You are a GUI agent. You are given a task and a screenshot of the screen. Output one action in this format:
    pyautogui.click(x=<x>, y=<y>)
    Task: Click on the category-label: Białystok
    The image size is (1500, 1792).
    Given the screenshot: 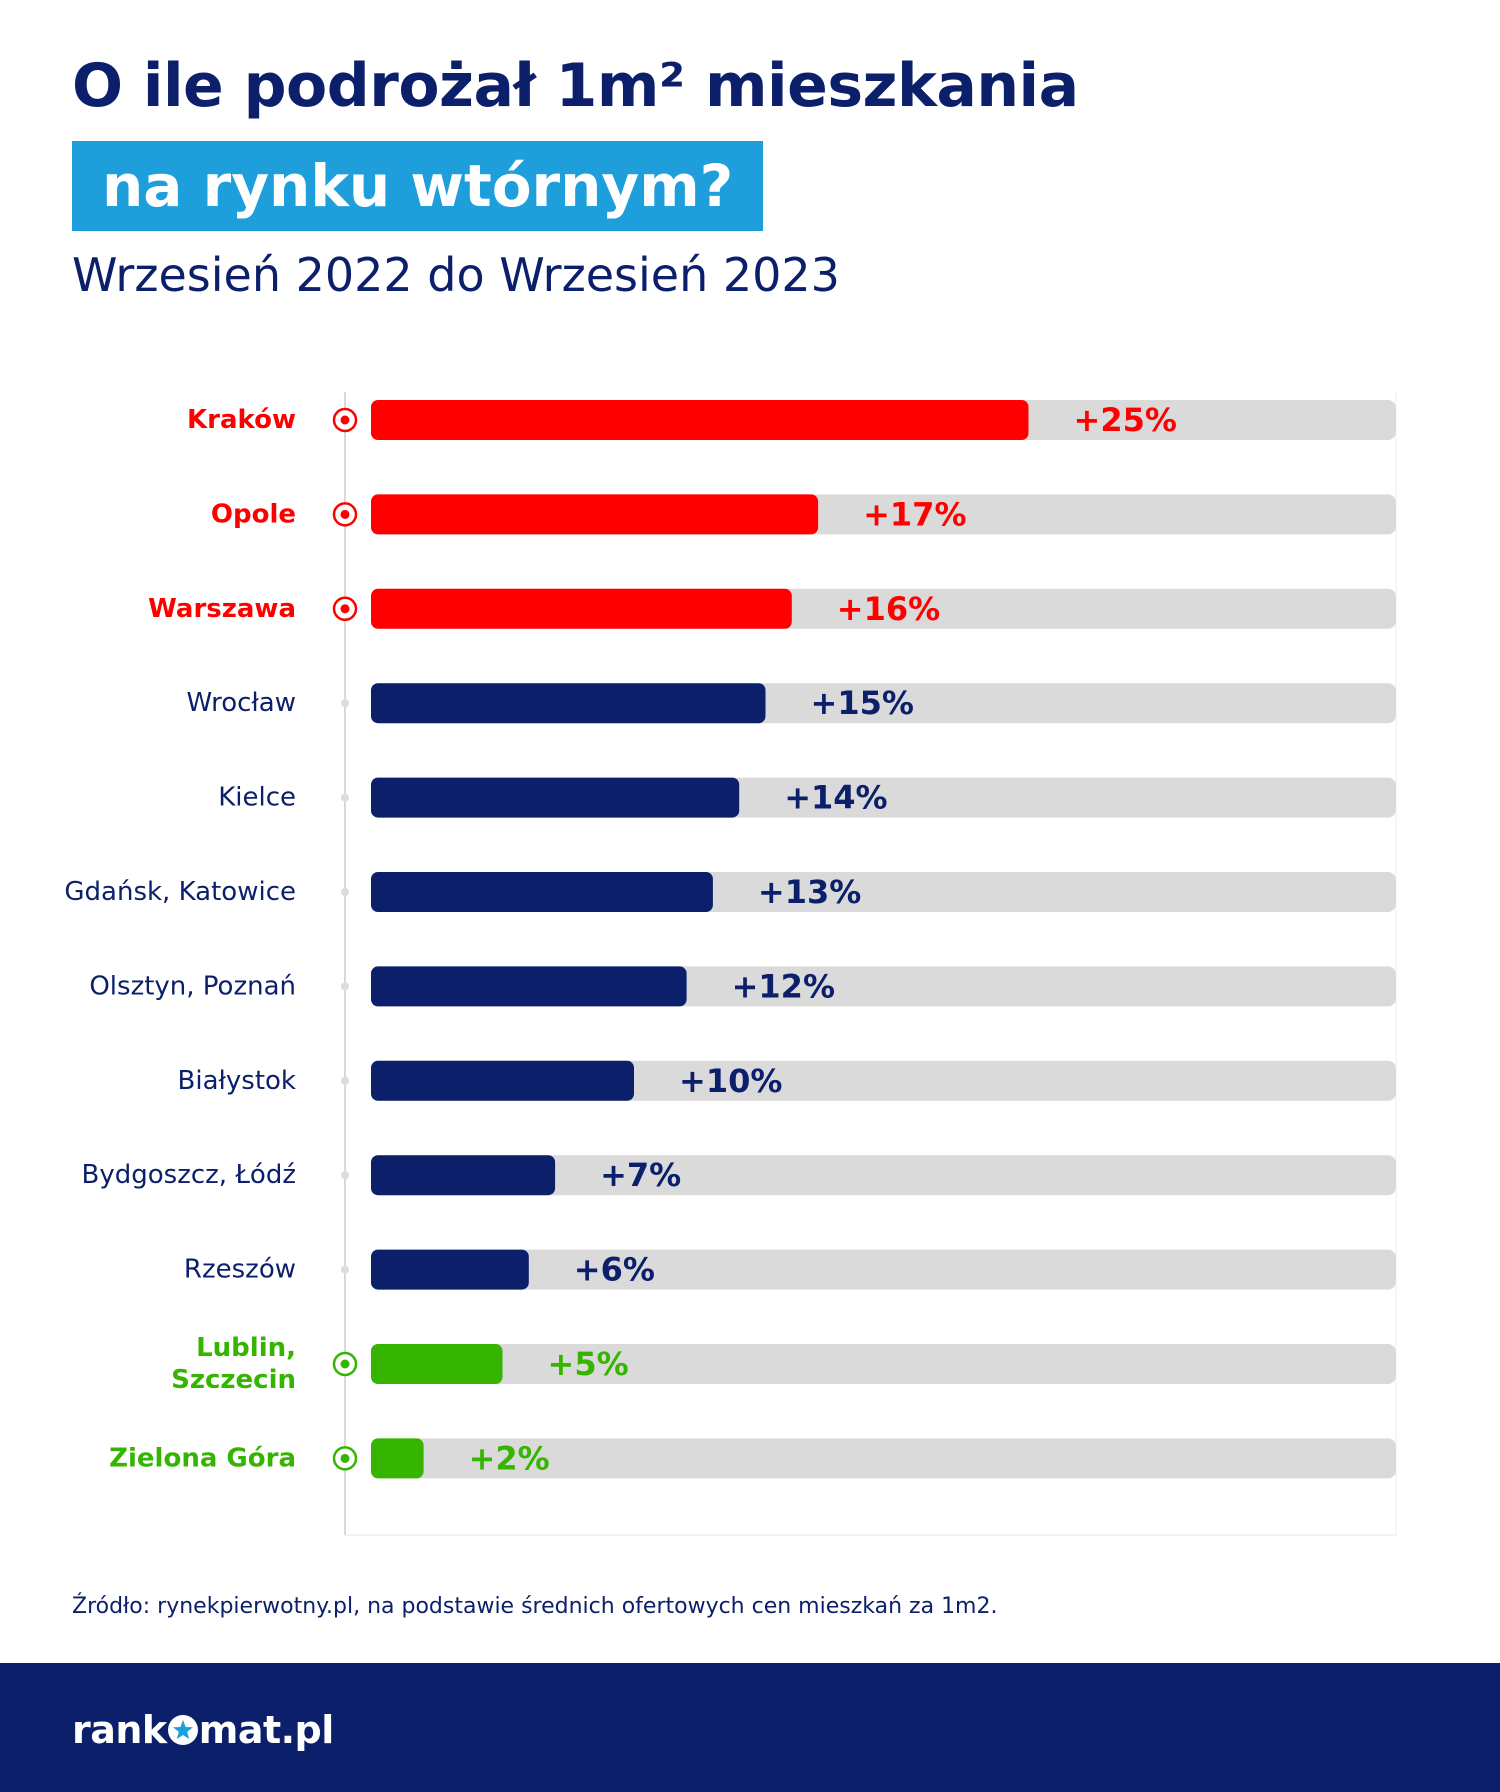 What is the action you would take?
    pyautogui.click(x=237, y=1081)
    